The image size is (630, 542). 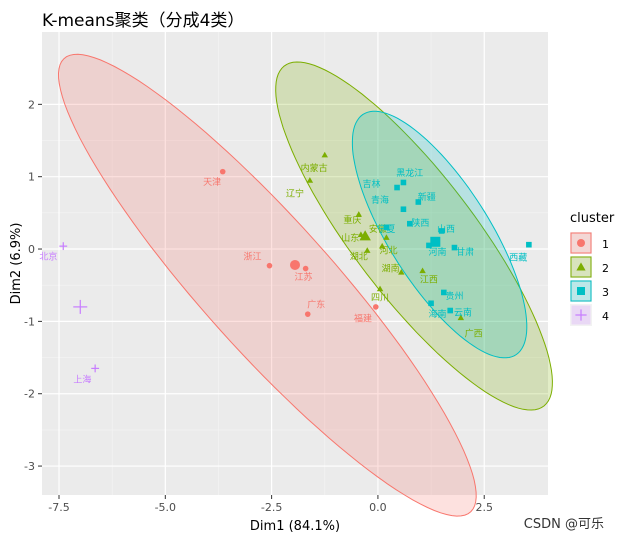 I want to click on point-海南, so click(x=431, y=303).